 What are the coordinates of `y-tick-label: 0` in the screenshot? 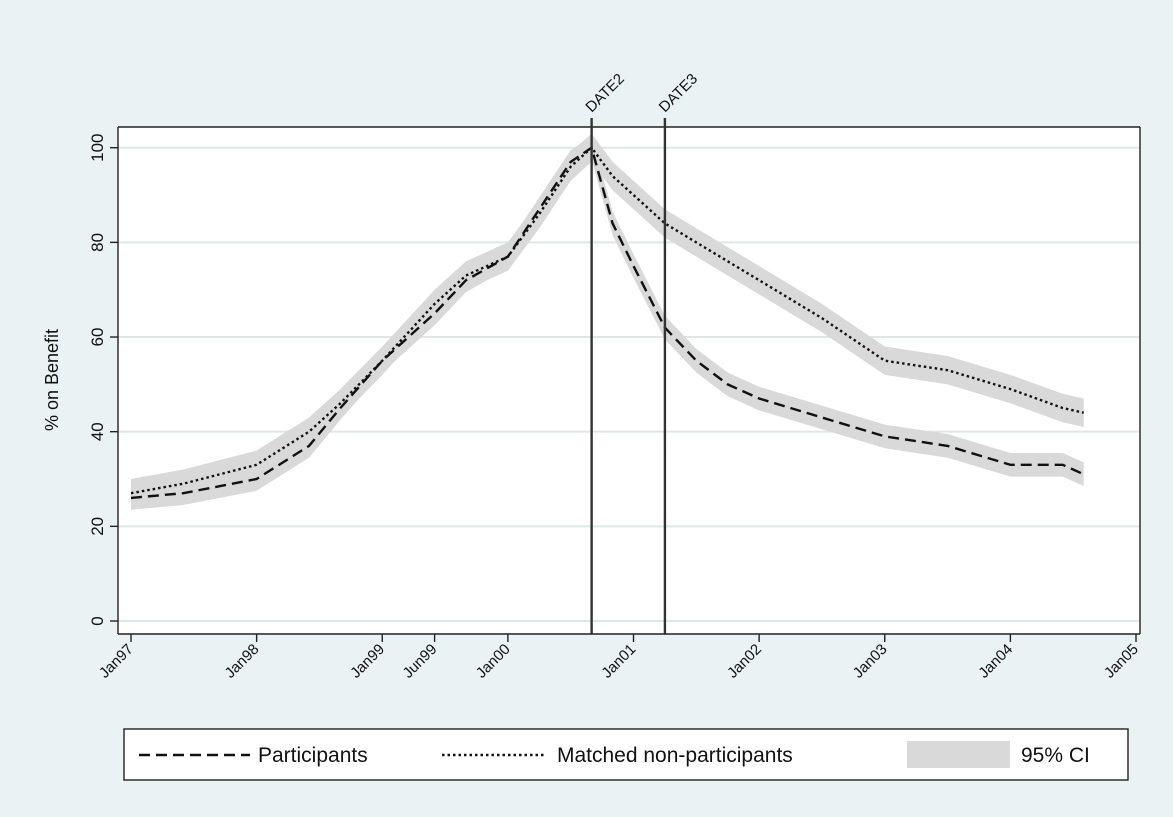 It's located at (97, 620).